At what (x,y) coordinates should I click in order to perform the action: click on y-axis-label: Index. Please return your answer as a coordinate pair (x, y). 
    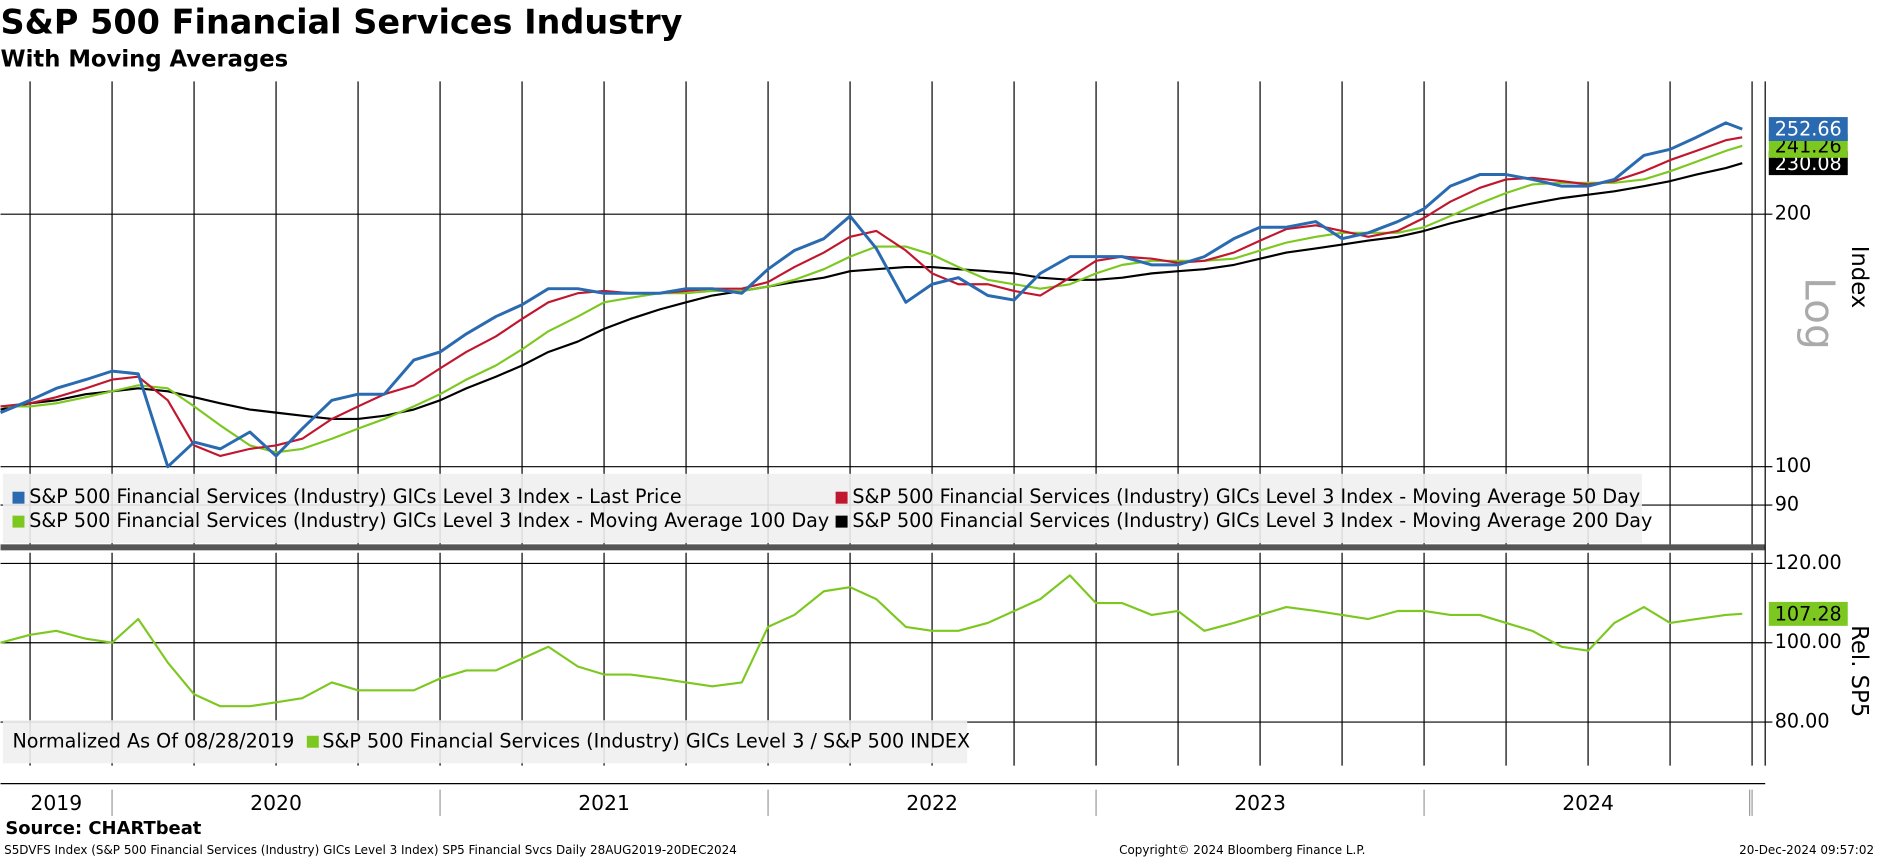
    Looking at the image, I should click on (1859, 277).